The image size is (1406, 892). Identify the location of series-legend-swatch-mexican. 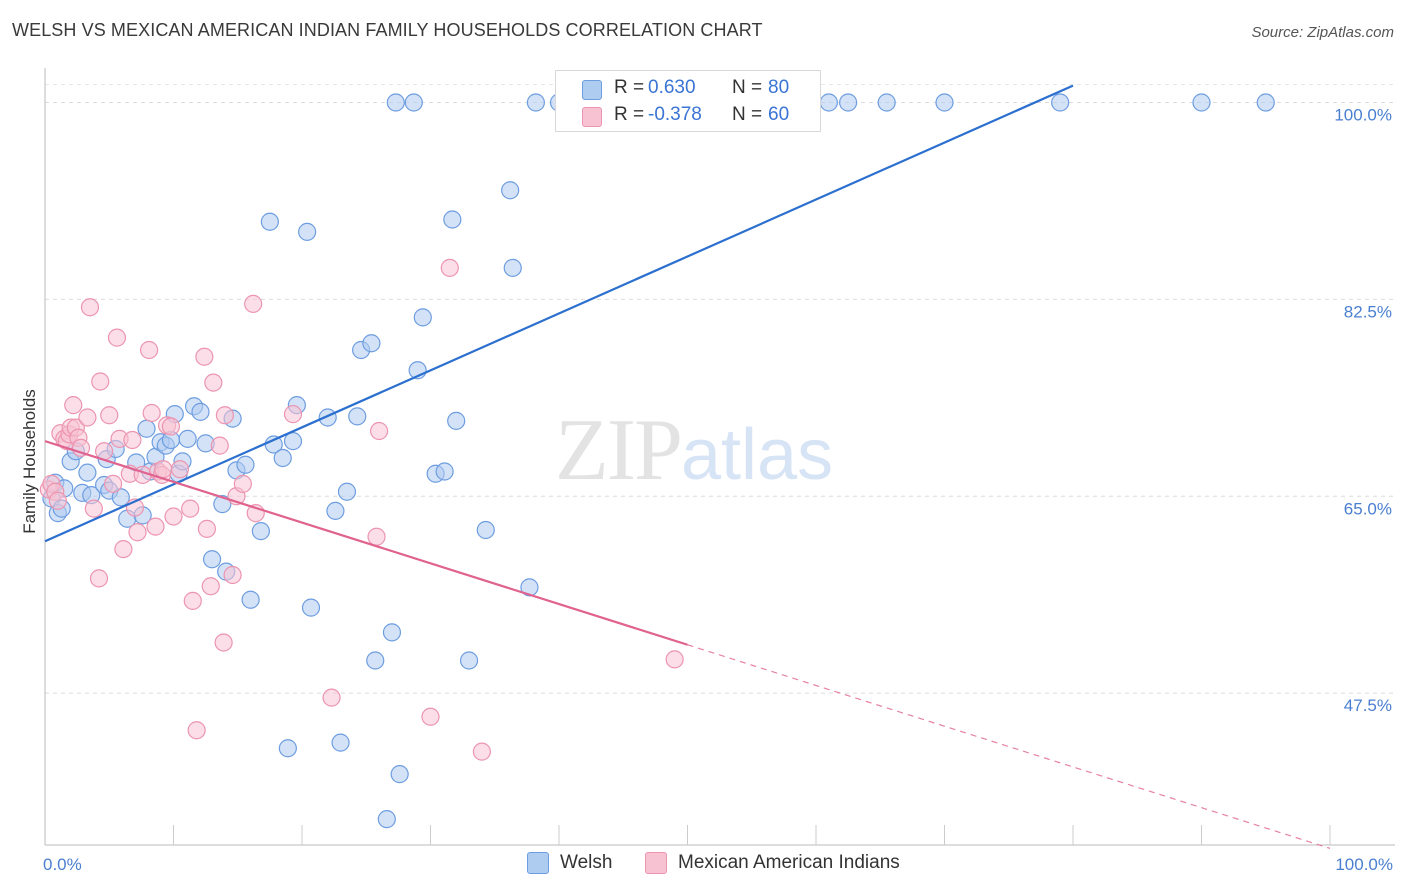
(656, 863).